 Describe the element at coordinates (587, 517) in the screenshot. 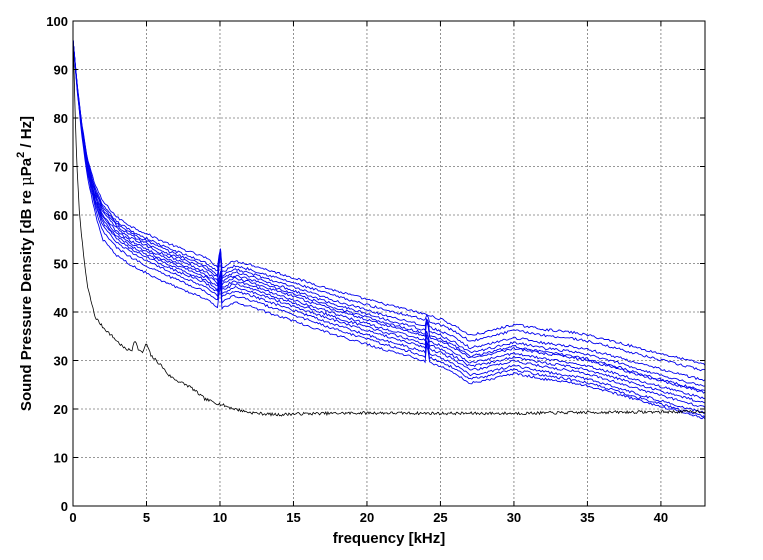

I see `x-tick-label: 35` at that location.